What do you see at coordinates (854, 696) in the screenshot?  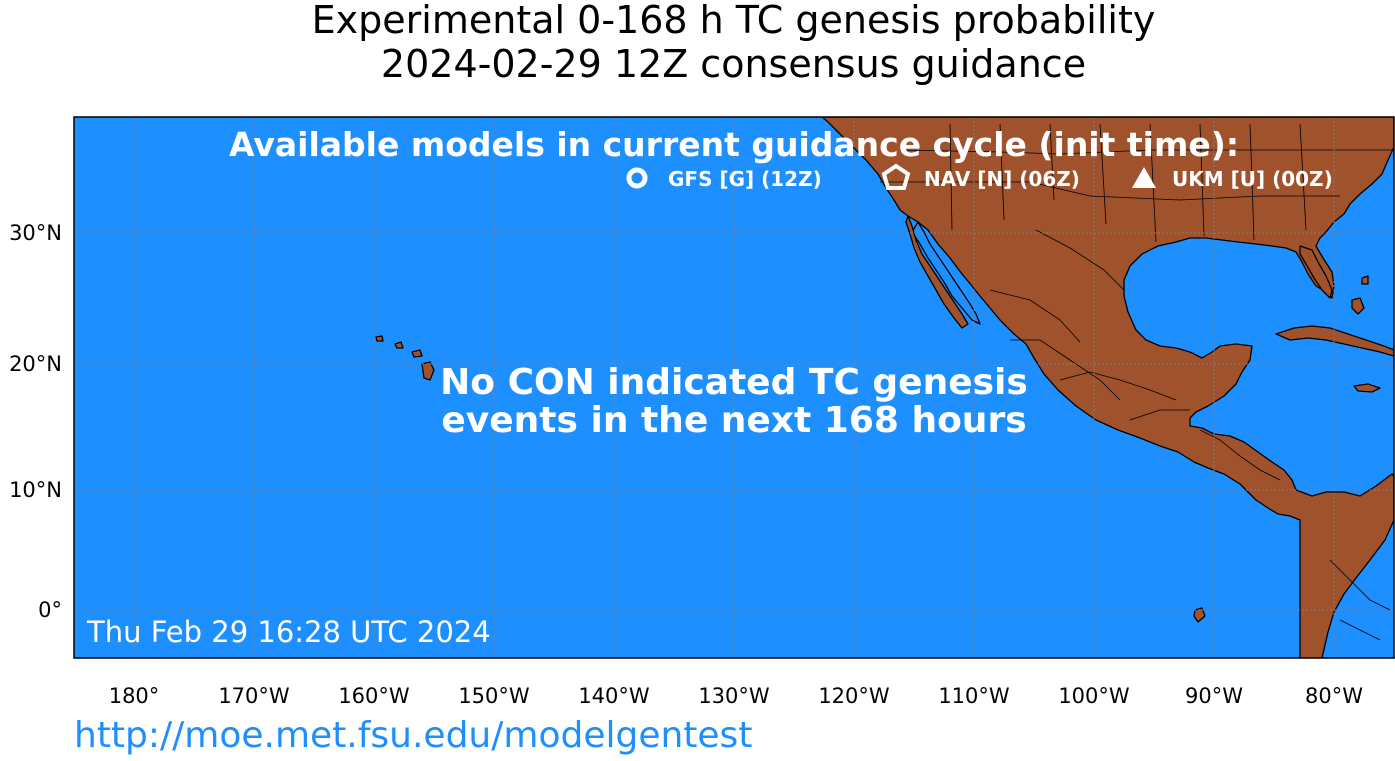 I see `lon-tick-label: 120°W` at bounding box center [854, 696].